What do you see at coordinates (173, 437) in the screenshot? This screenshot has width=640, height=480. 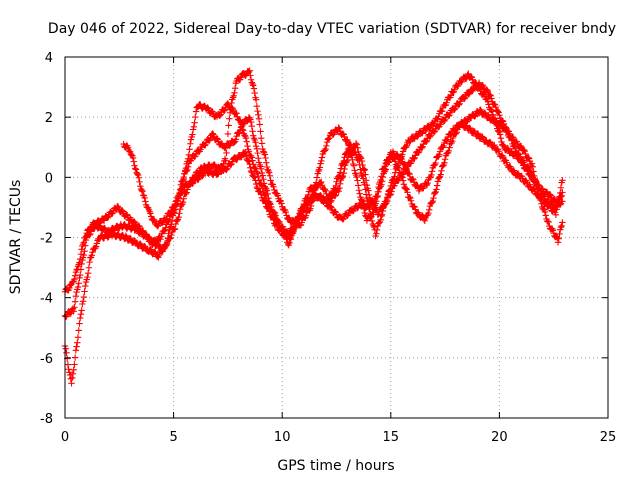 I see `x-tick-label: 5` at bounding box center [173, 437].